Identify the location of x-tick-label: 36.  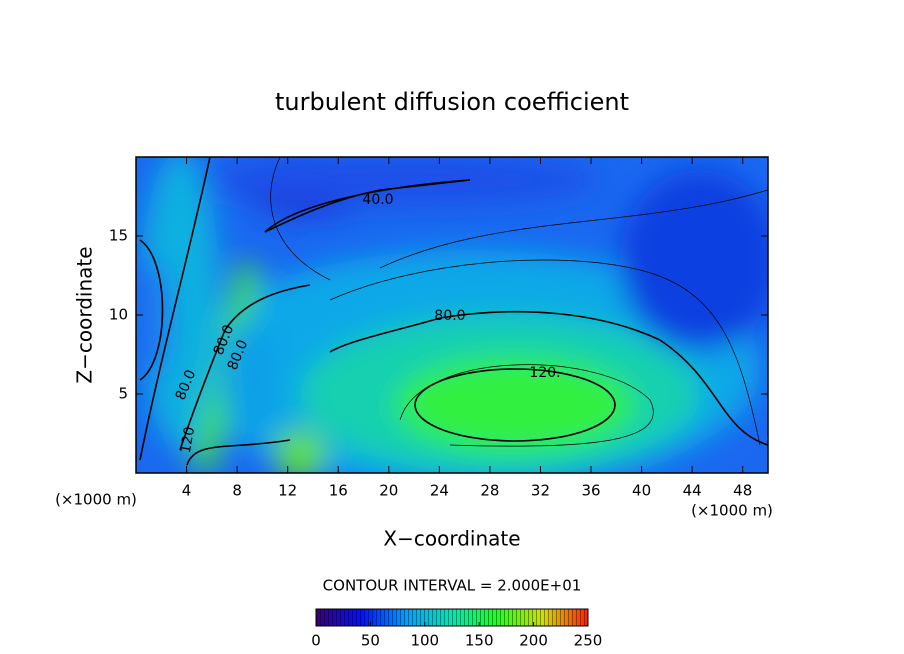
(590, 491).